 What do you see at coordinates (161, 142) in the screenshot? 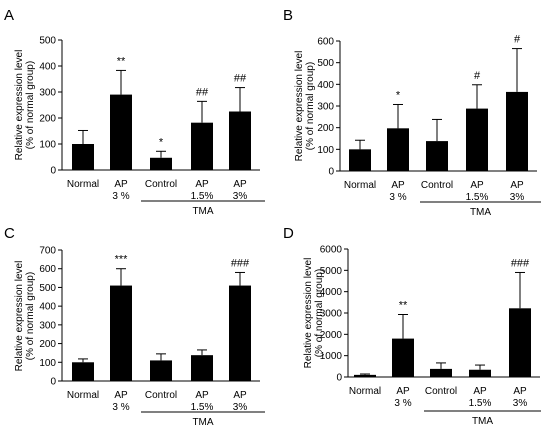
I see `significance-label: *` at bounding box center [161, 142].